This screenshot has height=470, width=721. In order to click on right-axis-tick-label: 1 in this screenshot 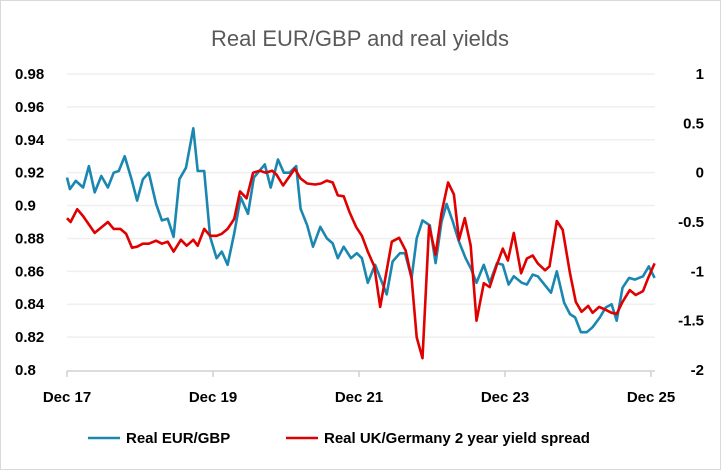, I will do `click(700, 74)`.